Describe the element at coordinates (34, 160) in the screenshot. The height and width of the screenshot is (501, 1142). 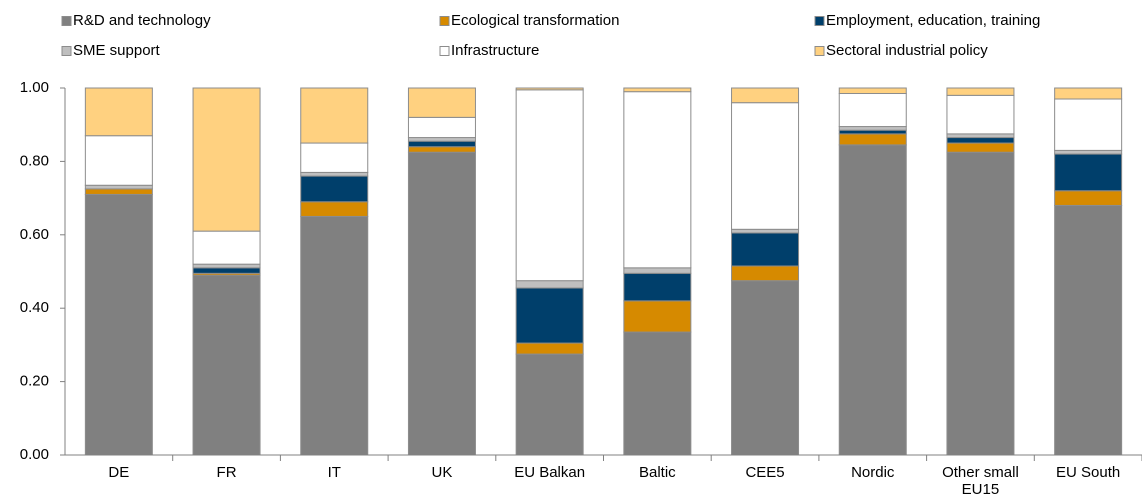
I see `y-tick-label: 0.80` at that location.